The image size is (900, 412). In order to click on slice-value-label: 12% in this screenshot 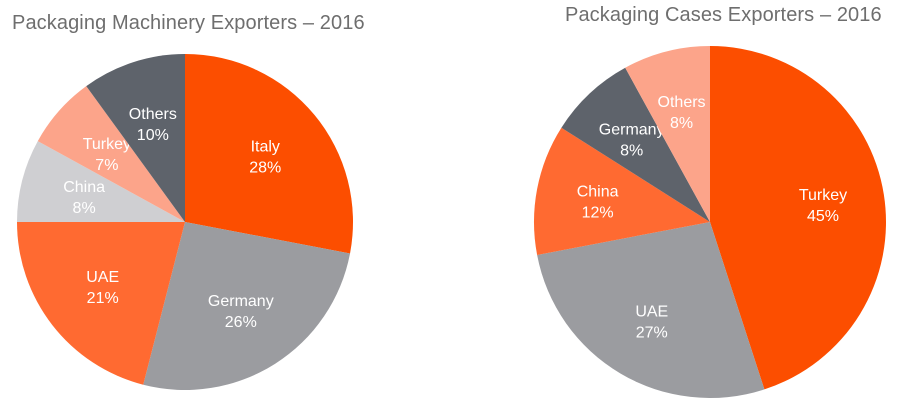, I will do `click(598, 213)`.